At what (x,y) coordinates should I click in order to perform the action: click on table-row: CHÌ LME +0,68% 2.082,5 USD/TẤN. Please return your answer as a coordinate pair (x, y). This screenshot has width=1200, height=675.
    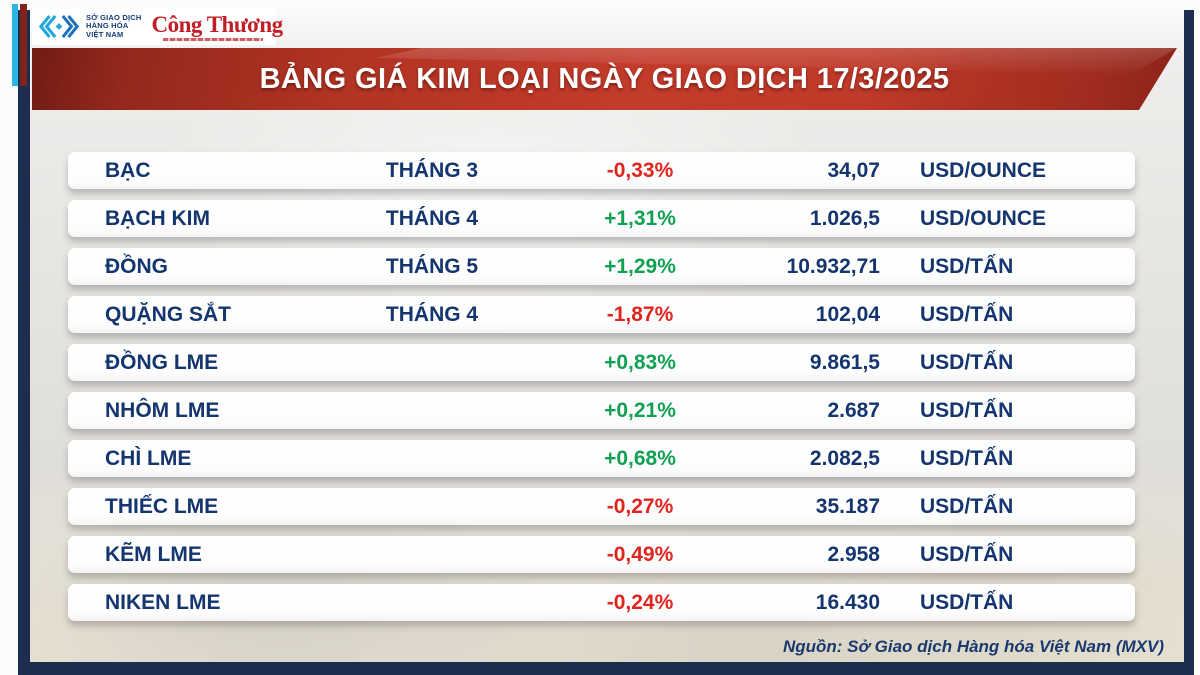
    Looking at the image, I should click on (601, 458).